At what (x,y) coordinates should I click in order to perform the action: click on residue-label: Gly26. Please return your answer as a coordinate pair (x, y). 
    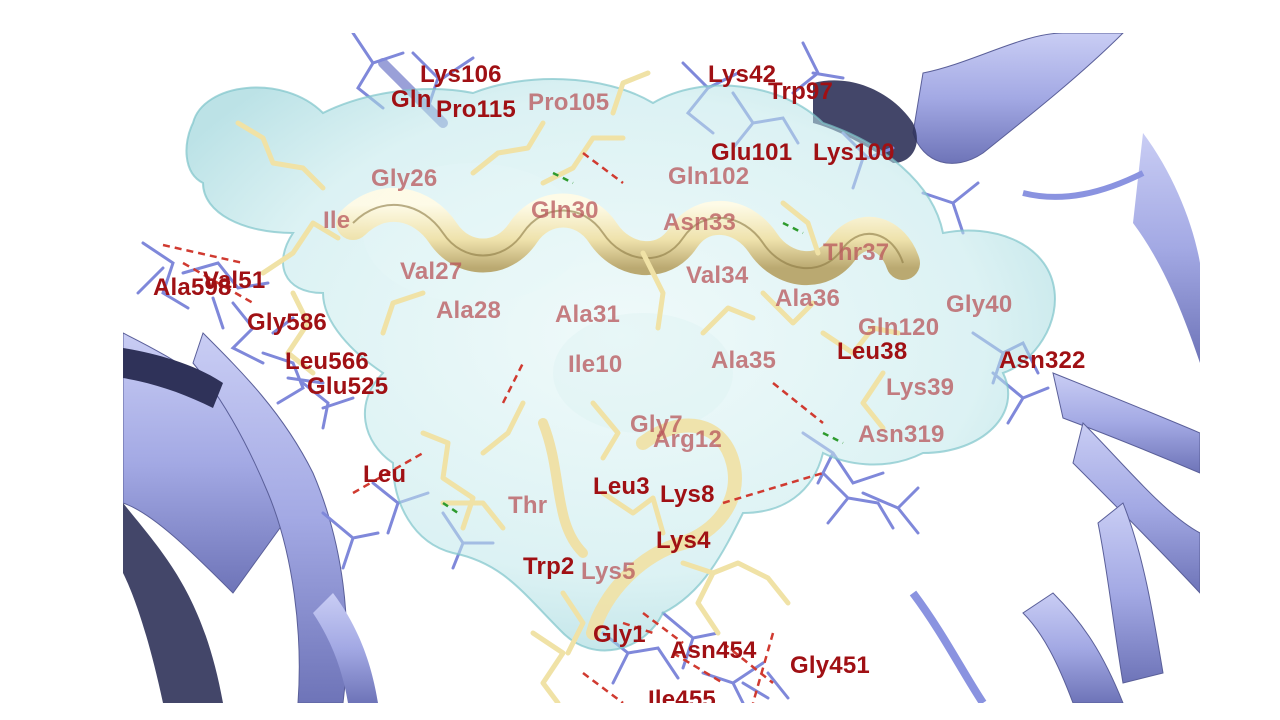
    Looking at the image, I should click on (404, 178).